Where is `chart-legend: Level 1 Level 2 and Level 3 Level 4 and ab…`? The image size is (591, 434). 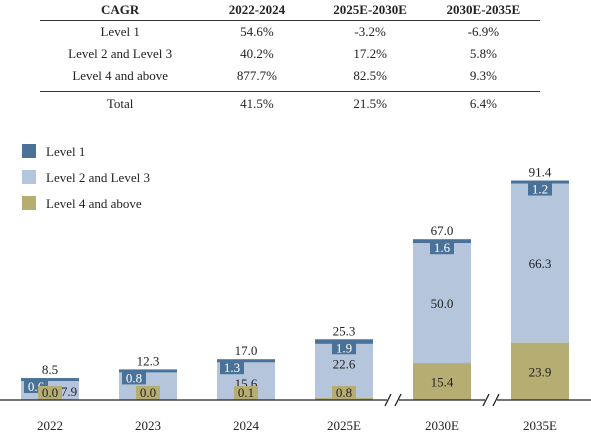 chart-legend: Level 1 Level 2 and Level 3 Level 4 and ab… is located at coordinates (86, 177).